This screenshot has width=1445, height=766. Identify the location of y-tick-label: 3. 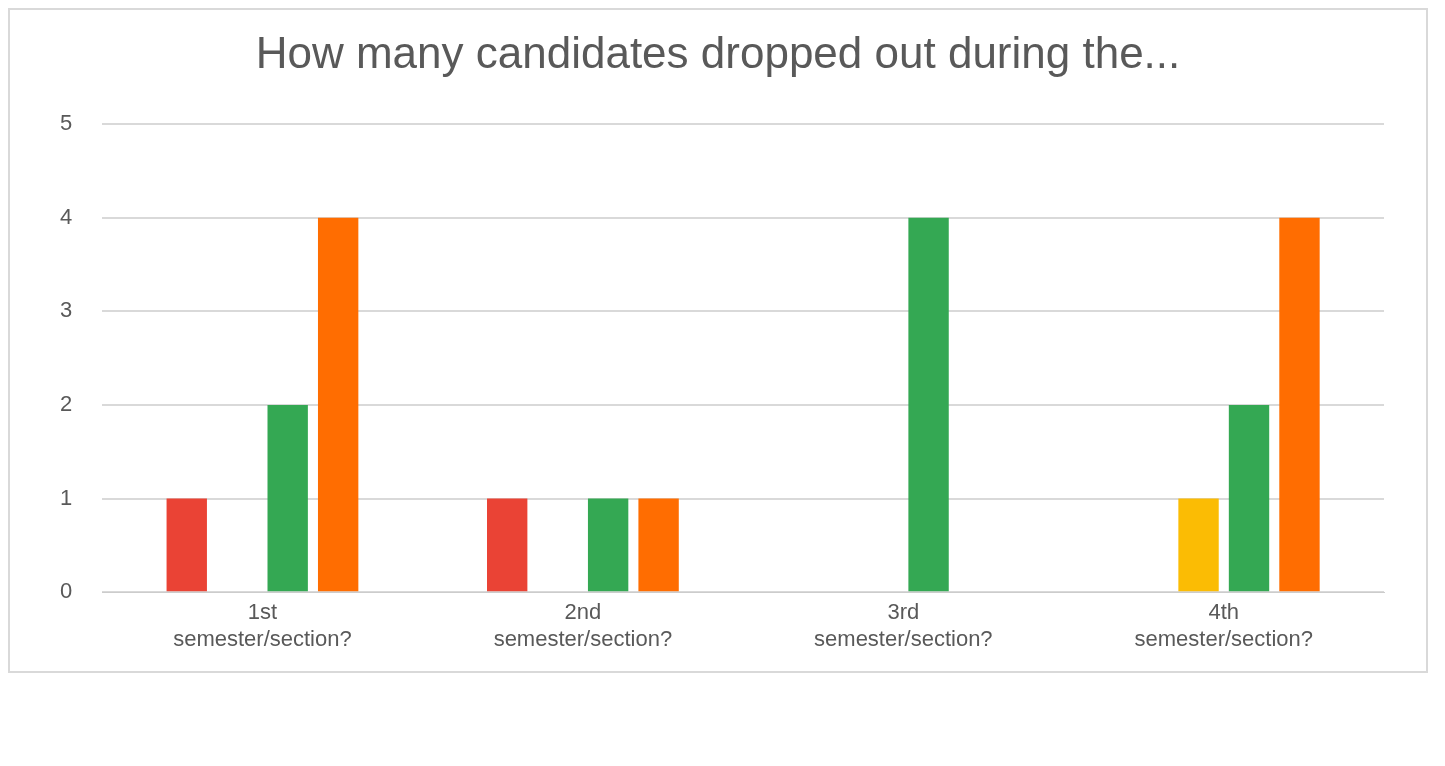
(66, 310).